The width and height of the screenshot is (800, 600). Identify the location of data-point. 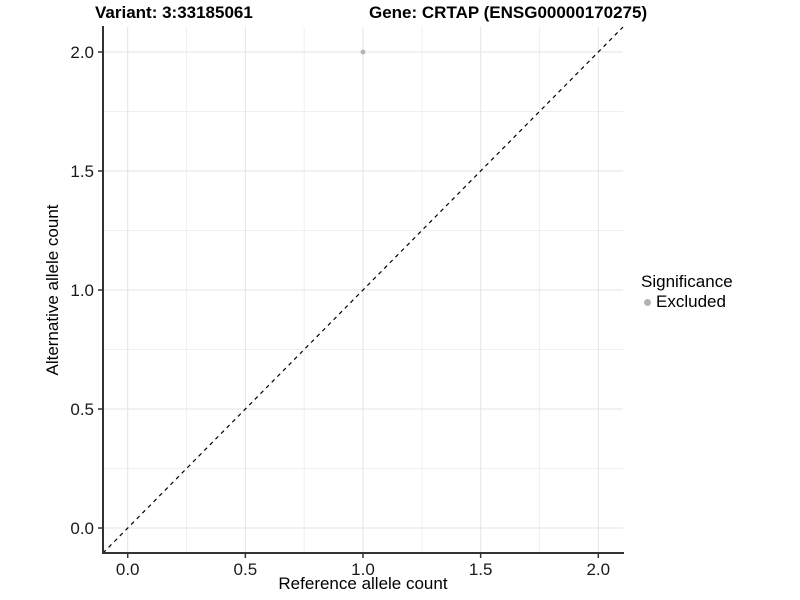
(363, 52).